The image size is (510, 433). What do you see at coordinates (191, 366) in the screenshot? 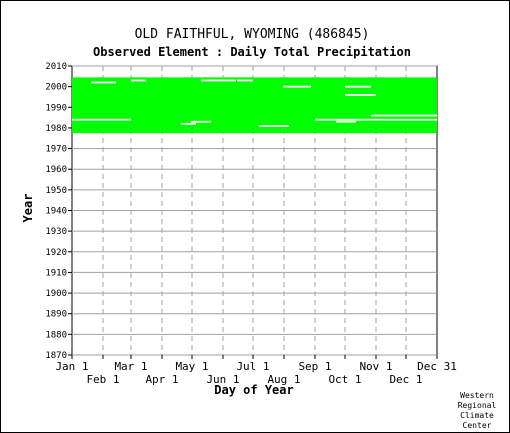
I see `x-tick-label-top: May 1` at bounding box center [191, 366].